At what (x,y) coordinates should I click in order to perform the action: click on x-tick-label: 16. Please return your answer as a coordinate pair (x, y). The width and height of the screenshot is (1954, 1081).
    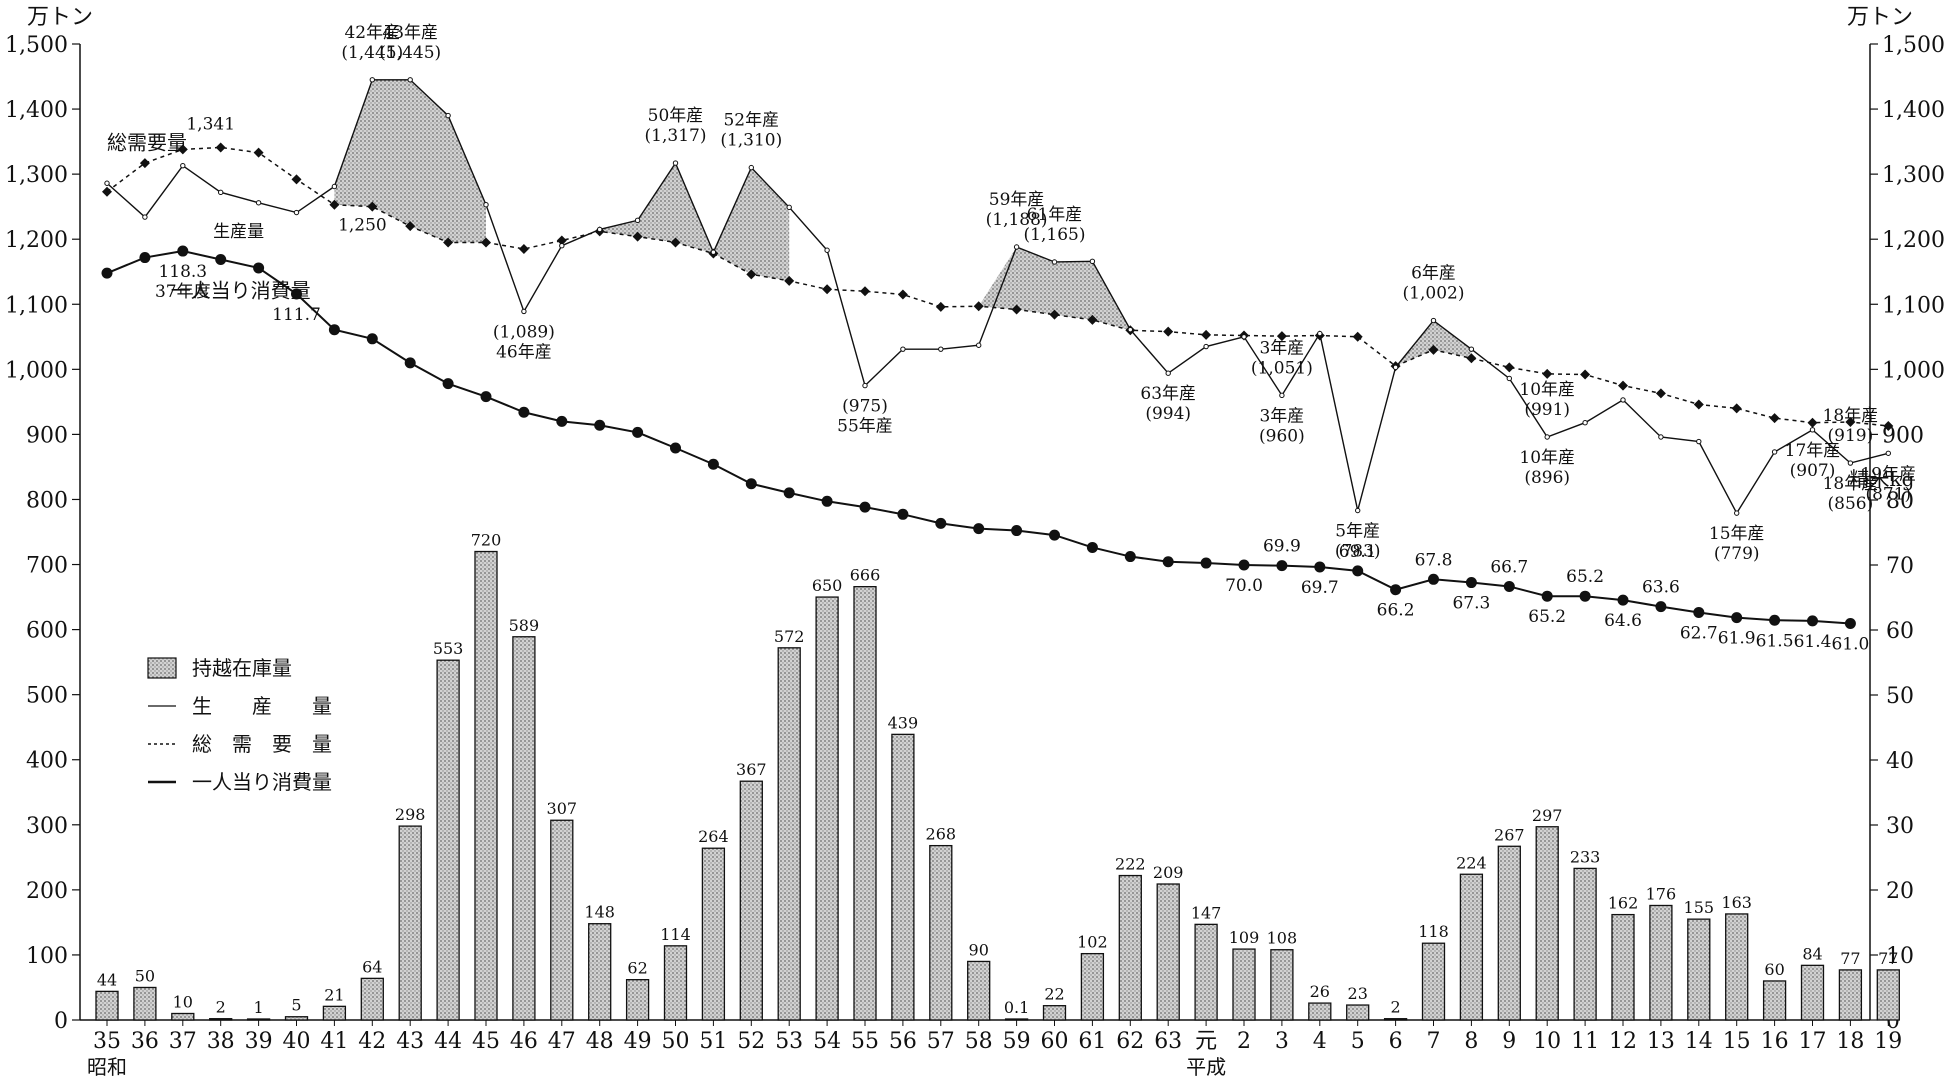
    Looking at the image, I should click on (1775, 1041).